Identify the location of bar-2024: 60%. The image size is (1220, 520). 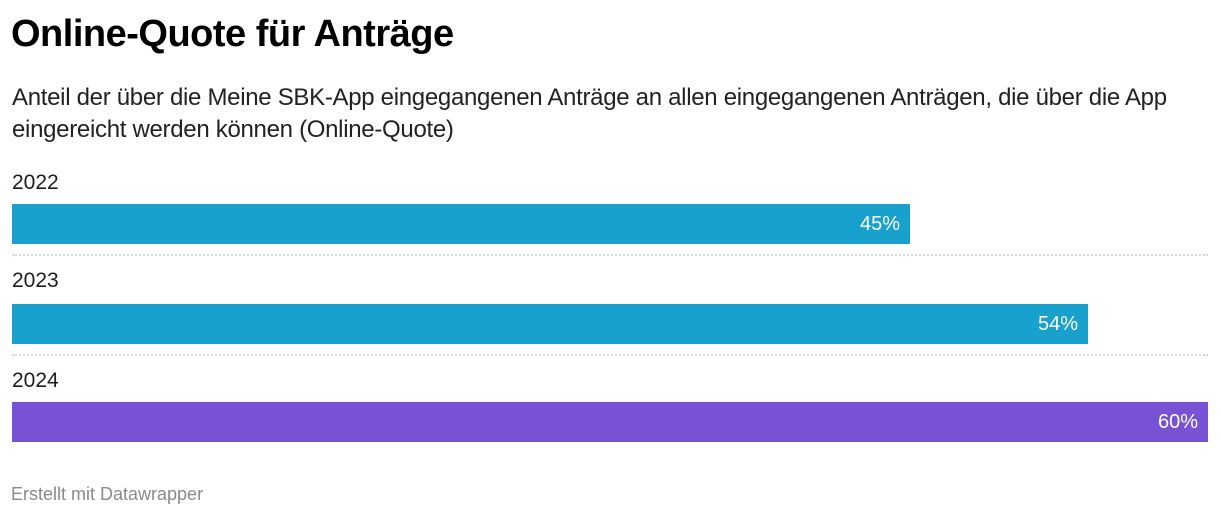
(610, 422).